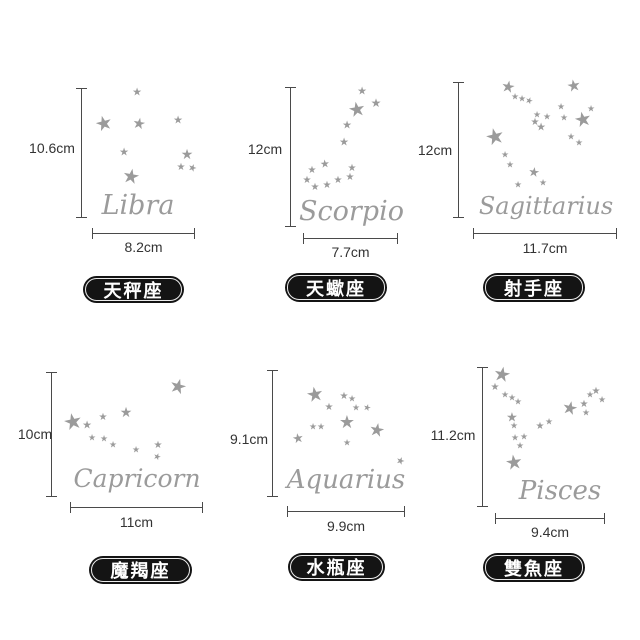  I want to click on capricorn-height-dimension-line, so click(51, 434).